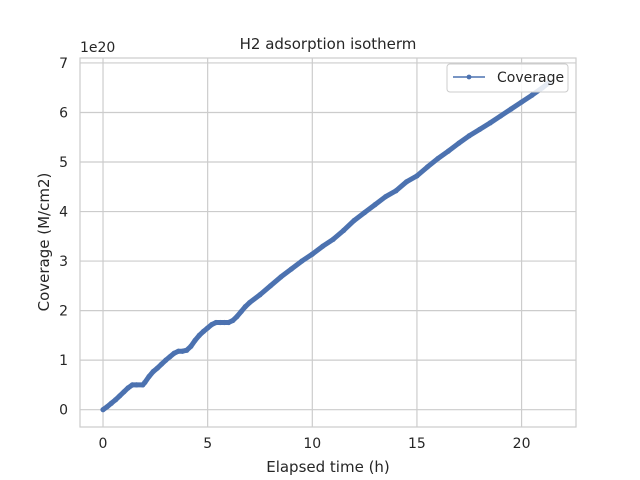 The height and width of the screenshot is (480, 640). Describe the element at coordinates (207, 444) in the screenshot. I see `x-tick-label: 5` at that location.